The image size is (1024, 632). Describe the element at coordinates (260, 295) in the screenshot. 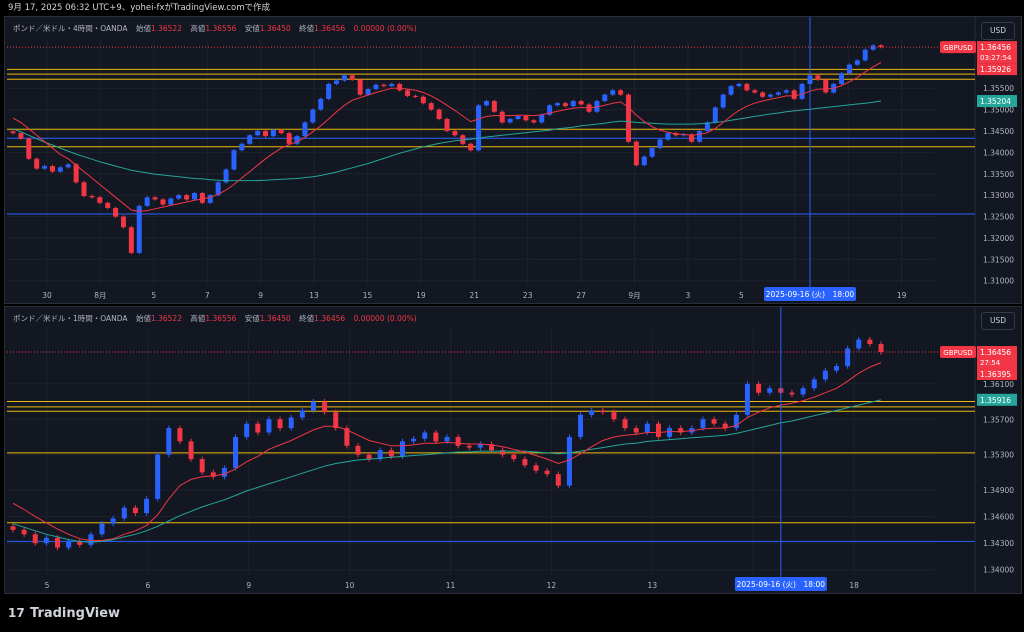

I see `time-tick-label: 9` at that location.